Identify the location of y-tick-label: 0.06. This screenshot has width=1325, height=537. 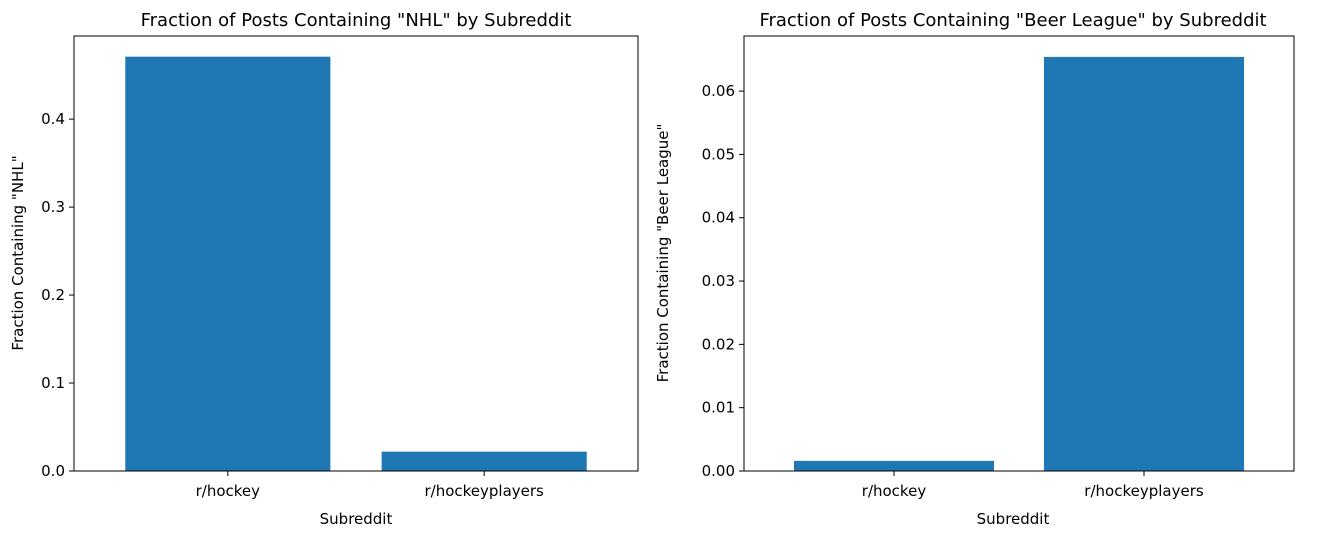
(718, 91).